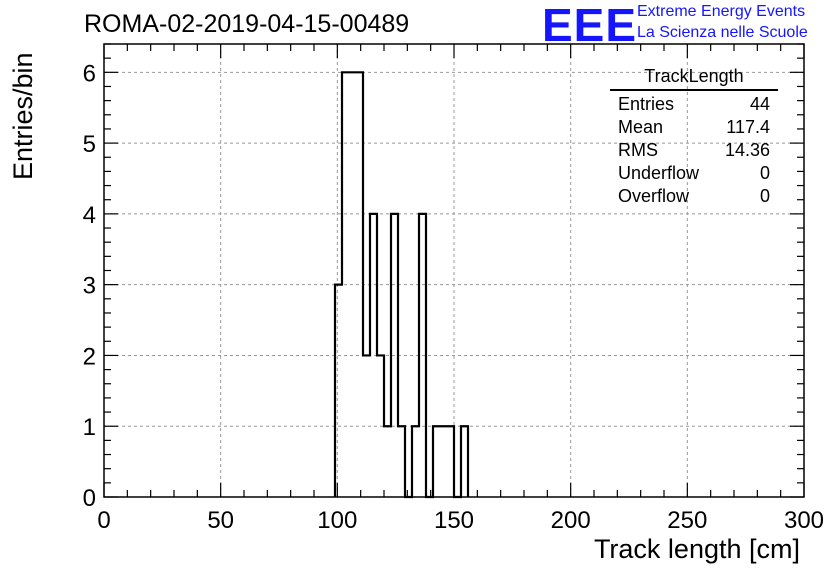  What do you see at coordinates (694, 127) in the screenshot?
I see `stats-row-mean: Mean 117.4` at bounding box center [694, 127].